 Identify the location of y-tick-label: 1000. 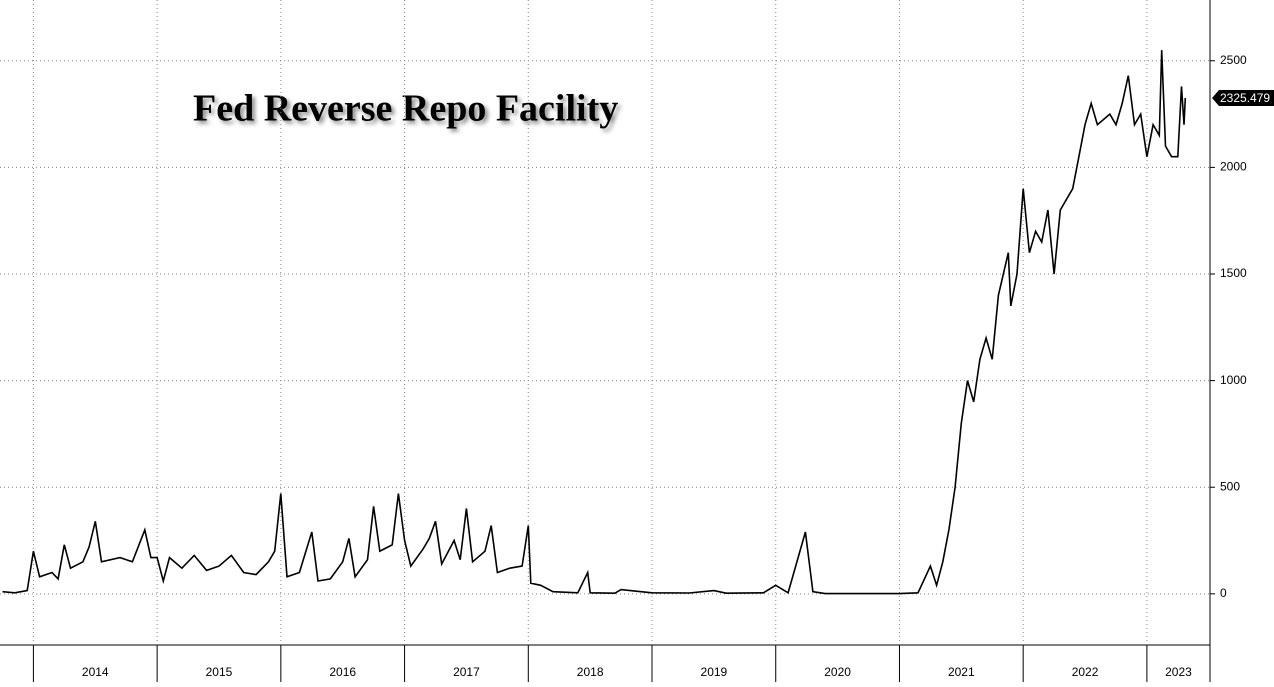
(1233, 380).